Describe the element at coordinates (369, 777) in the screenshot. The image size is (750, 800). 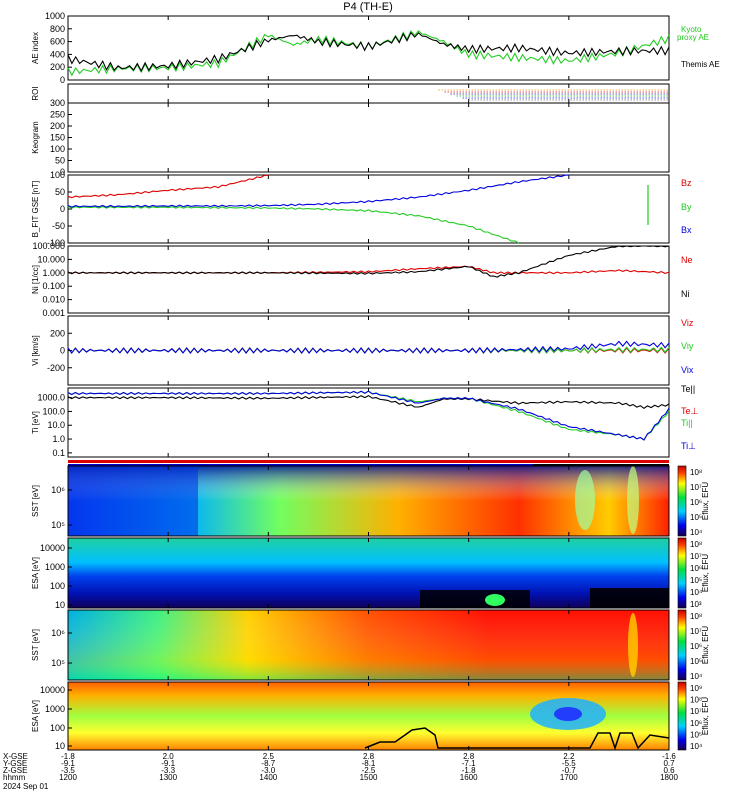
I see `x-tick-label: 1500` at that location.